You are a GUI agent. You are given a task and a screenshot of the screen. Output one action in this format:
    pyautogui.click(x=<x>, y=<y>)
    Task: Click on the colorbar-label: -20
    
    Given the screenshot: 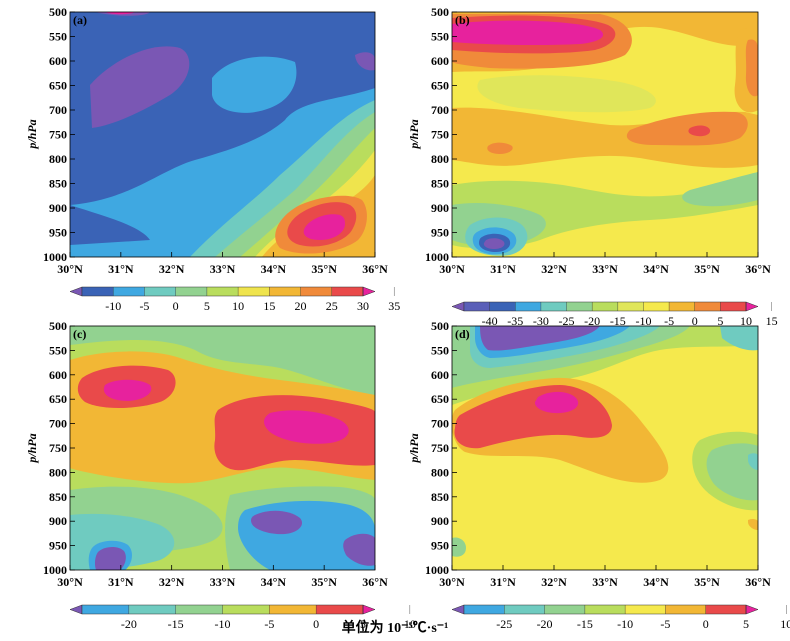 What is the action you would take?
    pyautogui.click(x=592, y=321)
    